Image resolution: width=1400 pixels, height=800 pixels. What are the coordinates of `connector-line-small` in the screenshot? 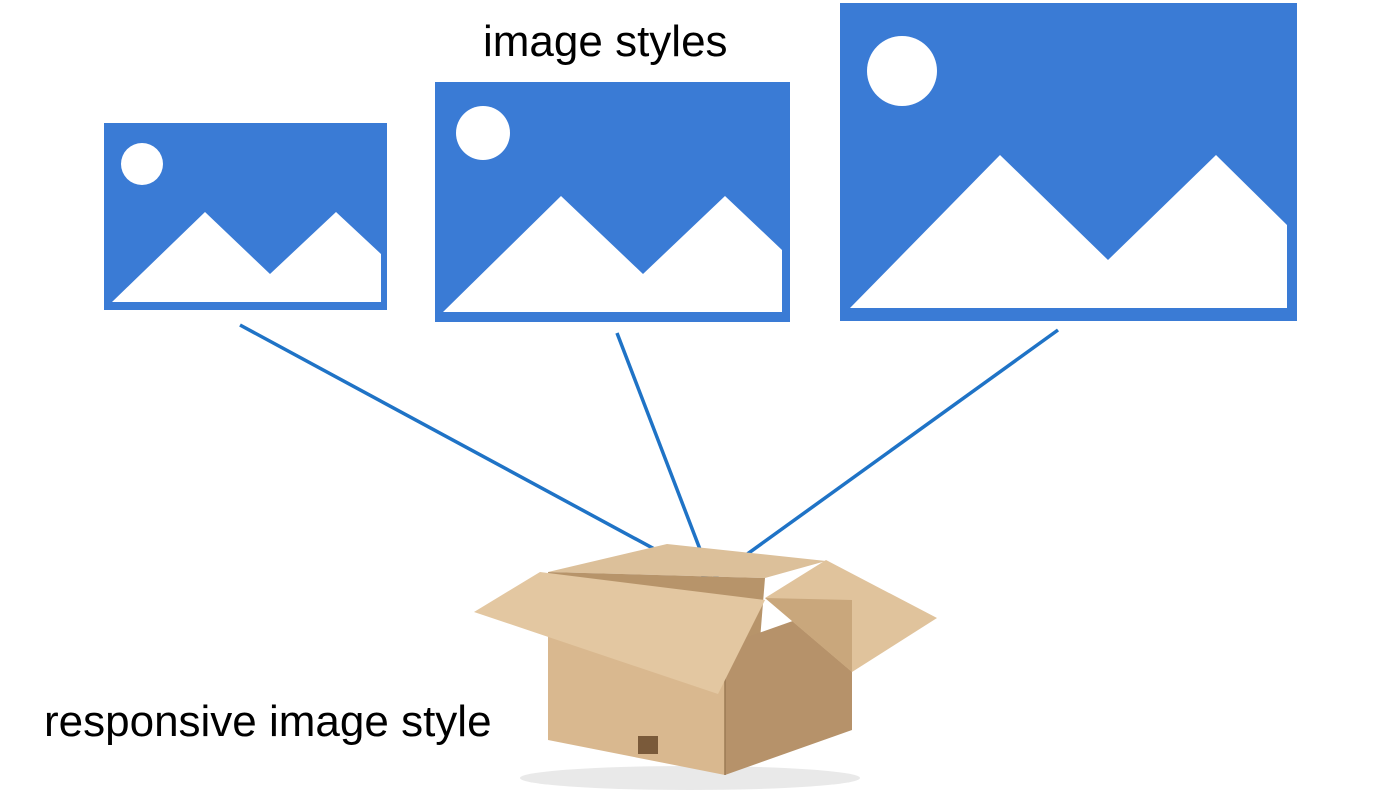 It's located at (474, 451).